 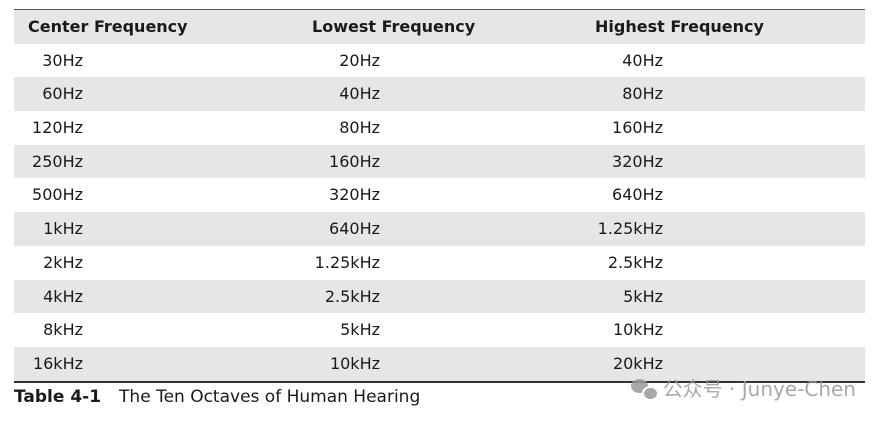 I want to click on watermark: 公众号 · Junye-Chen, so click(x=743, y=387).